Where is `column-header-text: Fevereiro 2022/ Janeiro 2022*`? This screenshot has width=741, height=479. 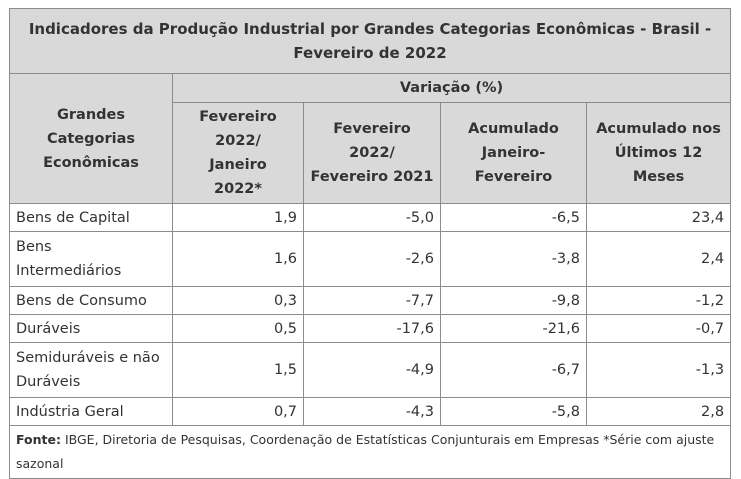
column-header-text: Fevereiro 2022/ Janeiro 2022* is located at coordinates (238, 153).